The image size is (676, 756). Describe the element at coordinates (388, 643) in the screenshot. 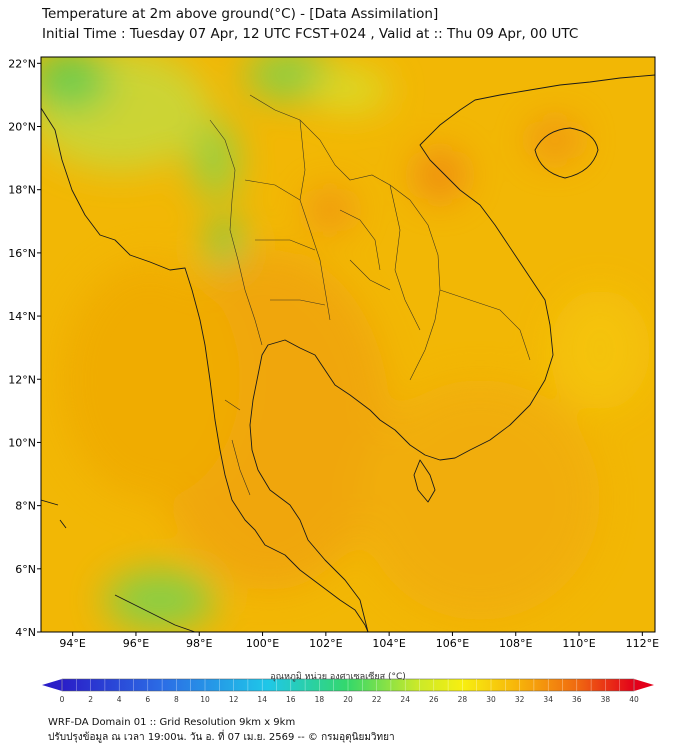

I see `lon-tick-label: 104°E` at that location.